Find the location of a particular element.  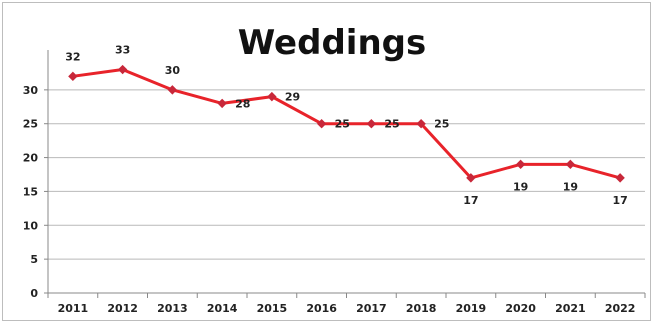

x-tick-label: 2018 is located at coordinates (421, 308).